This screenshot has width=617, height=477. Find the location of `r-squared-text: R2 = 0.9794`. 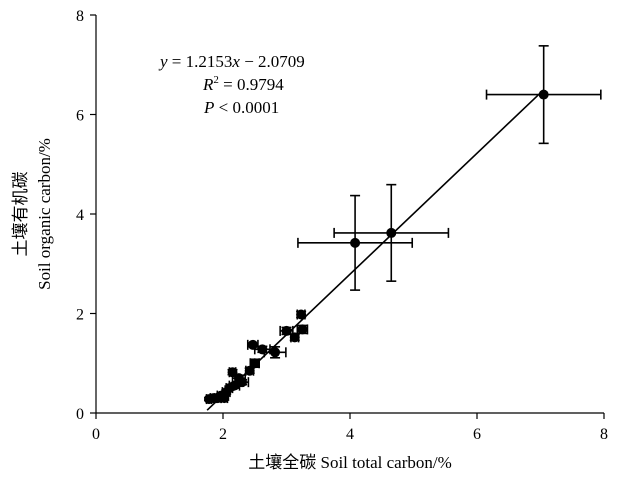

r-squared-text: R2 = 0.9794 is located at coordinates (243, 84).